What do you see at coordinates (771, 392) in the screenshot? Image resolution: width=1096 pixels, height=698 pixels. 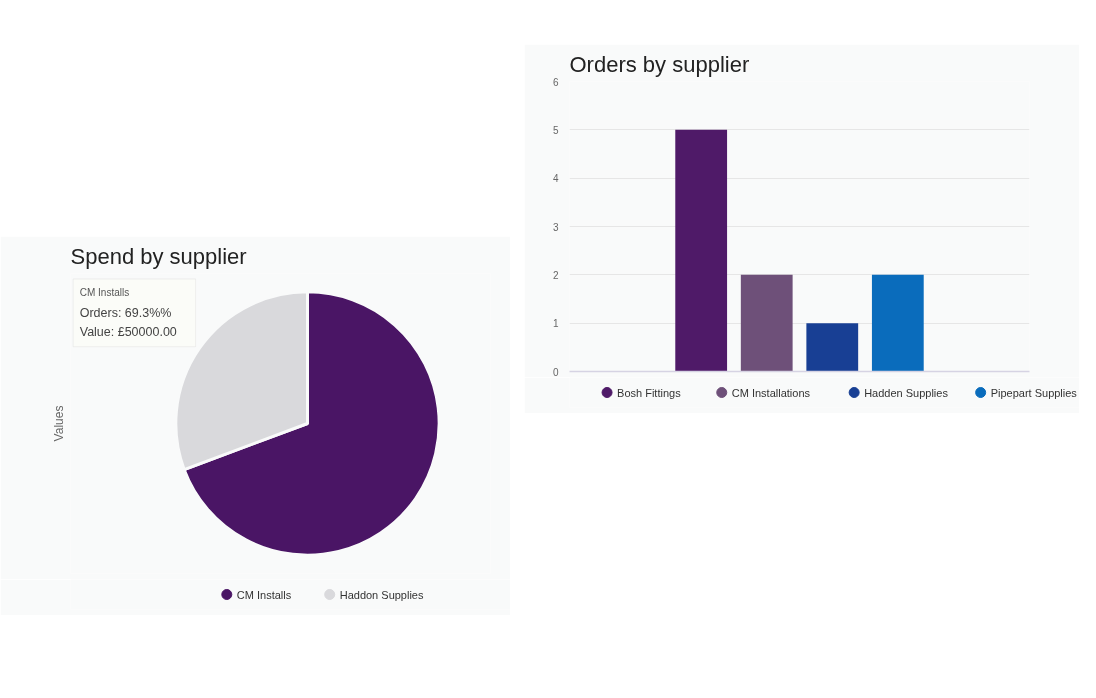 I see `legend-label: CM Installations` at bounding box center [771, 392].